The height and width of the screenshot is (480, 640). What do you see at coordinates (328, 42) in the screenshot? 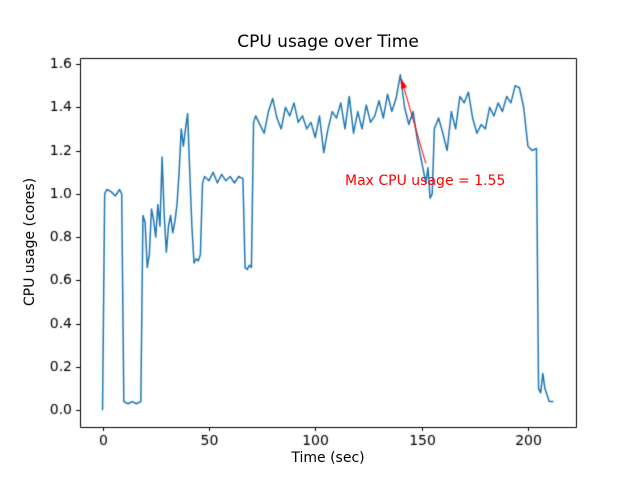
I see `chart-title: CPU usage over Time` at bounding box center [328, 42].